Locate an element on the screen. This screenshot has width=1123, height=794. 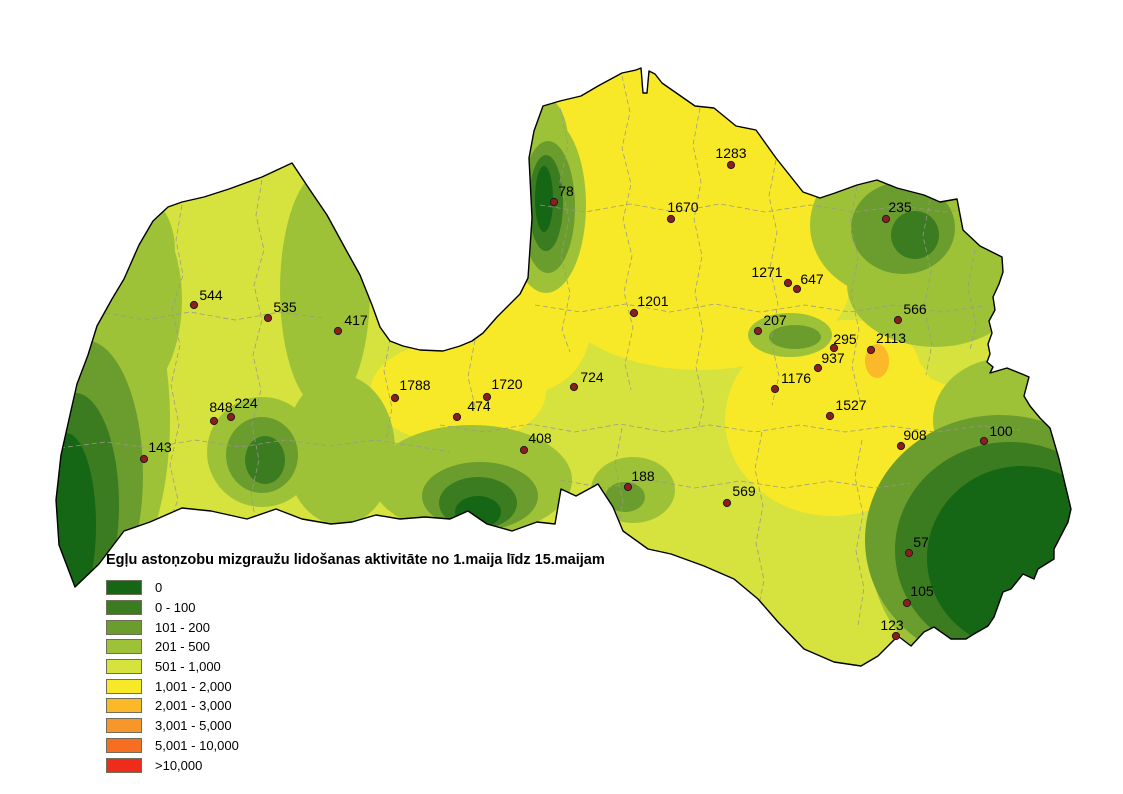
legend-row: 0 is located at coordinates (355, 588).